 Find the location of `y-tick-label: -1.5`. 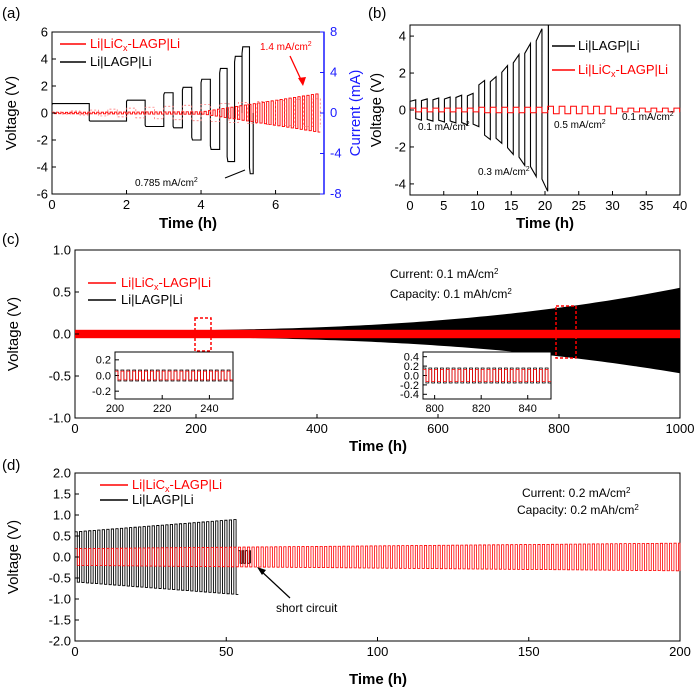

y-tick-label: -1.5 is located at coordinates (60, 620).